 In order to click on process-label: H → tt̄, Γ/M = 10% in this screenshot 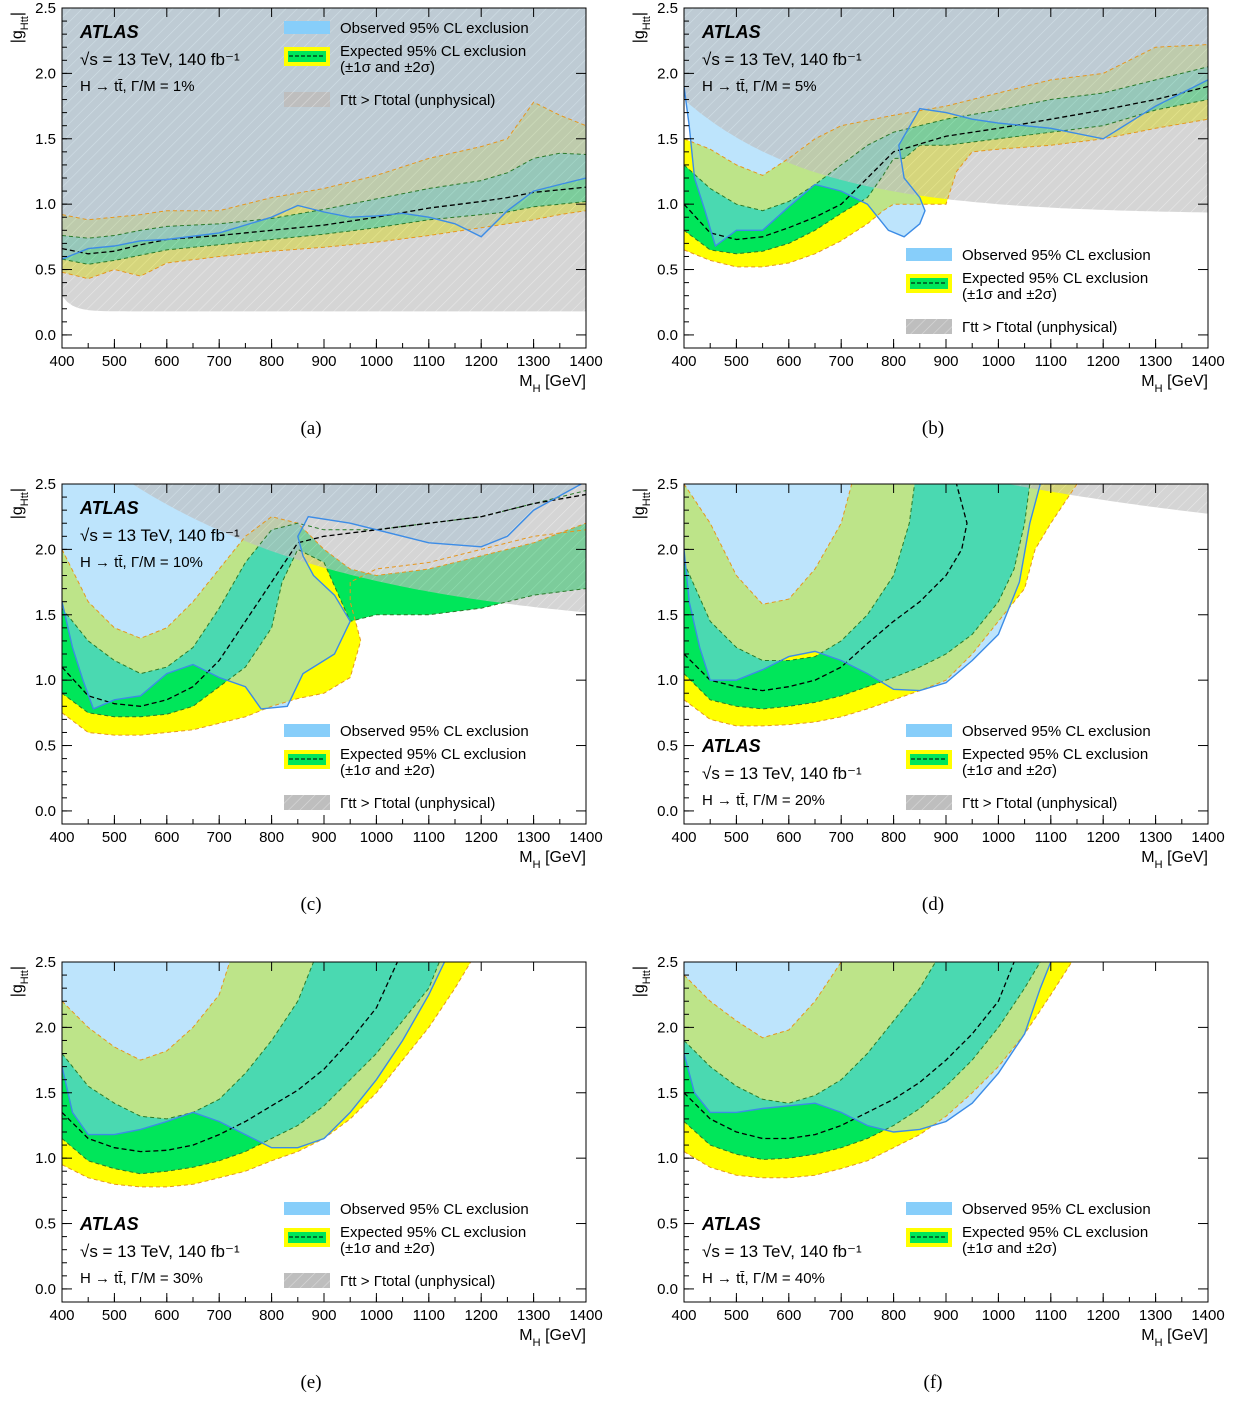, I will do `click(141, 562)`.